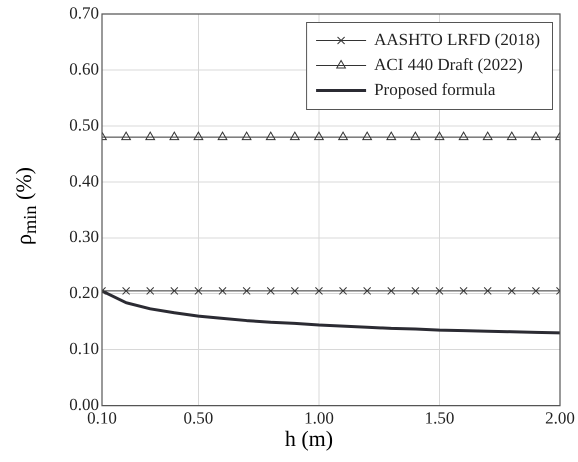 The image size is (578, 462). What do you see at coordinates (439, 418) in the screenshot?
I see `x-tick-label: 1.50` at bounding box center [439, 418].